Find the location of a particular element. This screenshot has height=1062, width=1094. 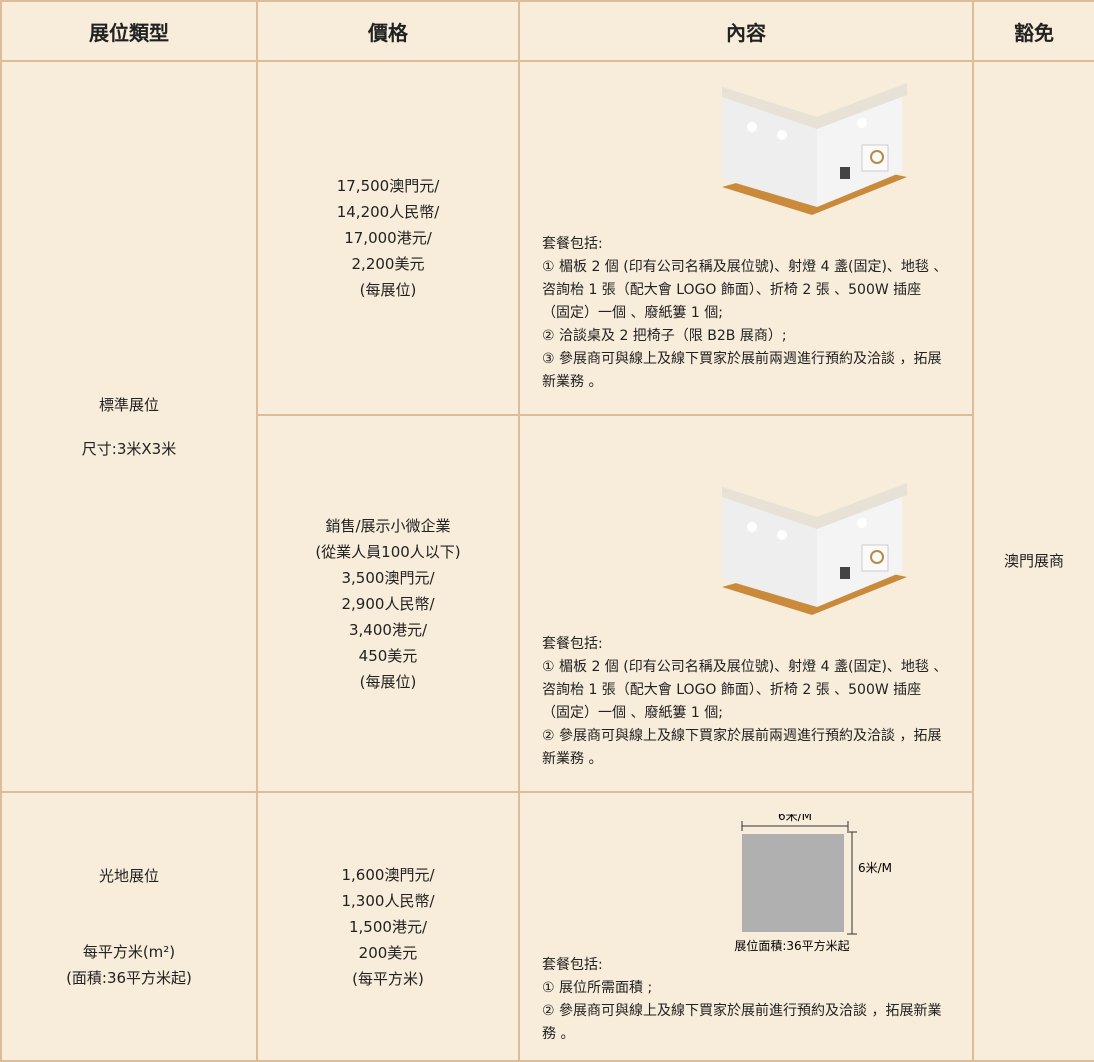

height-label: 6米/M is located at coordinates (875, 868).